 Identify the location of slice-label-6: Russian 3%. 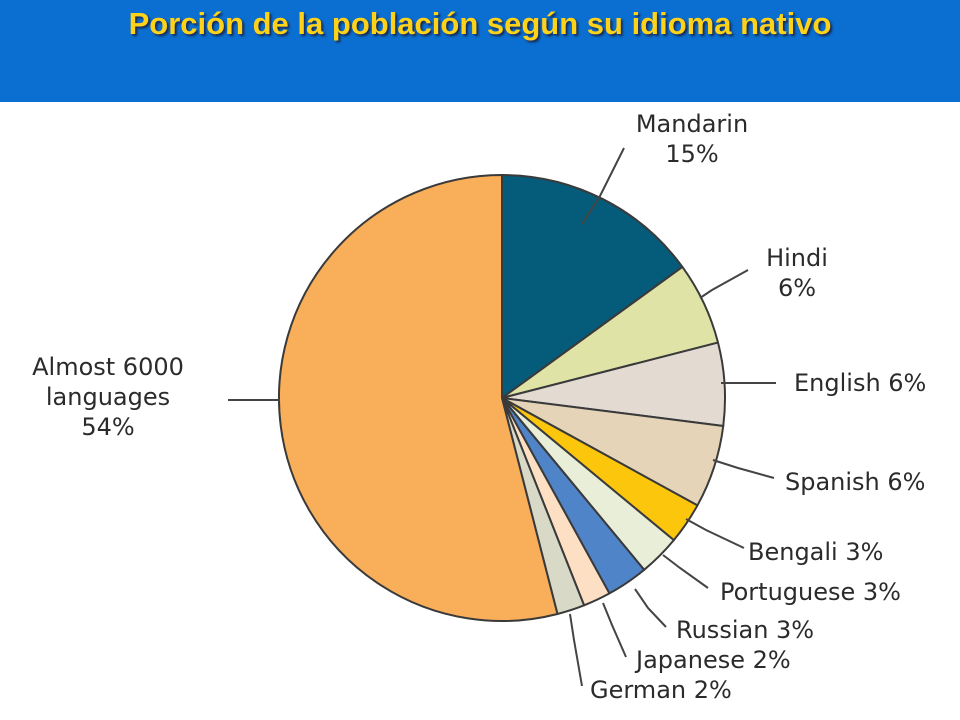
(745, 630).